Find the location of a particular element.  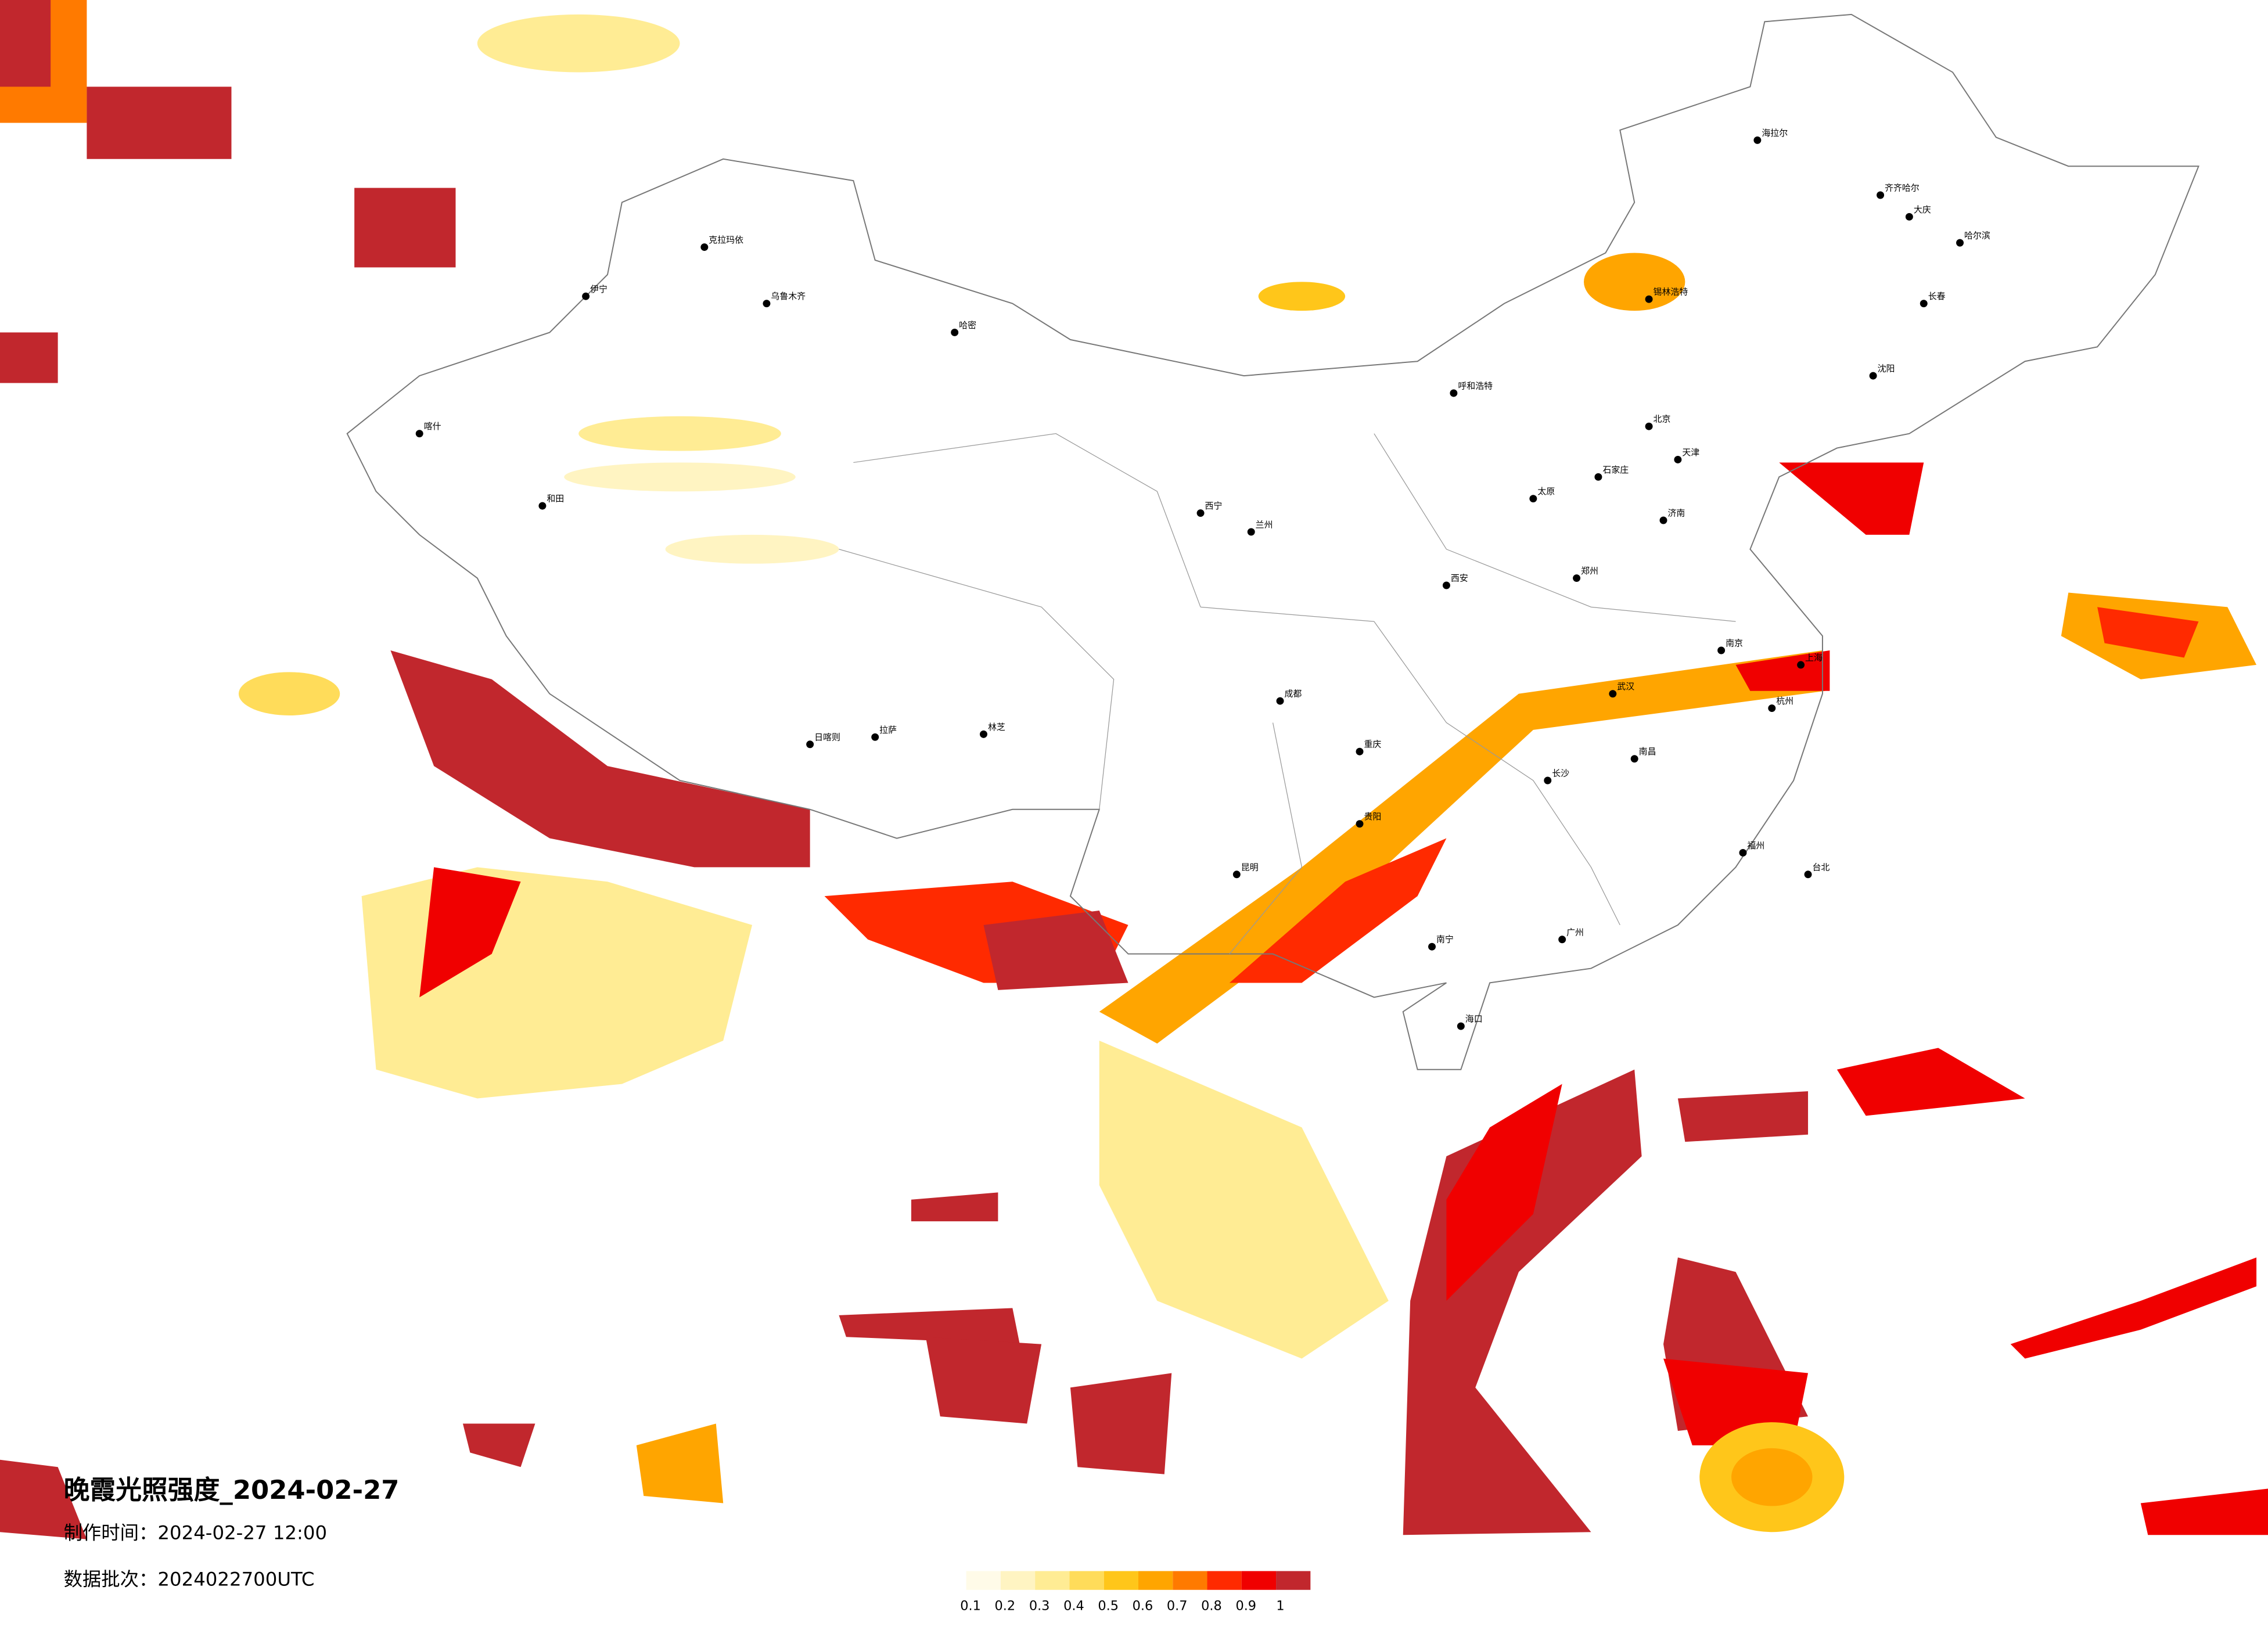

colorbar-tick-label: 0.3 is located at coordinates (1039, 1606).